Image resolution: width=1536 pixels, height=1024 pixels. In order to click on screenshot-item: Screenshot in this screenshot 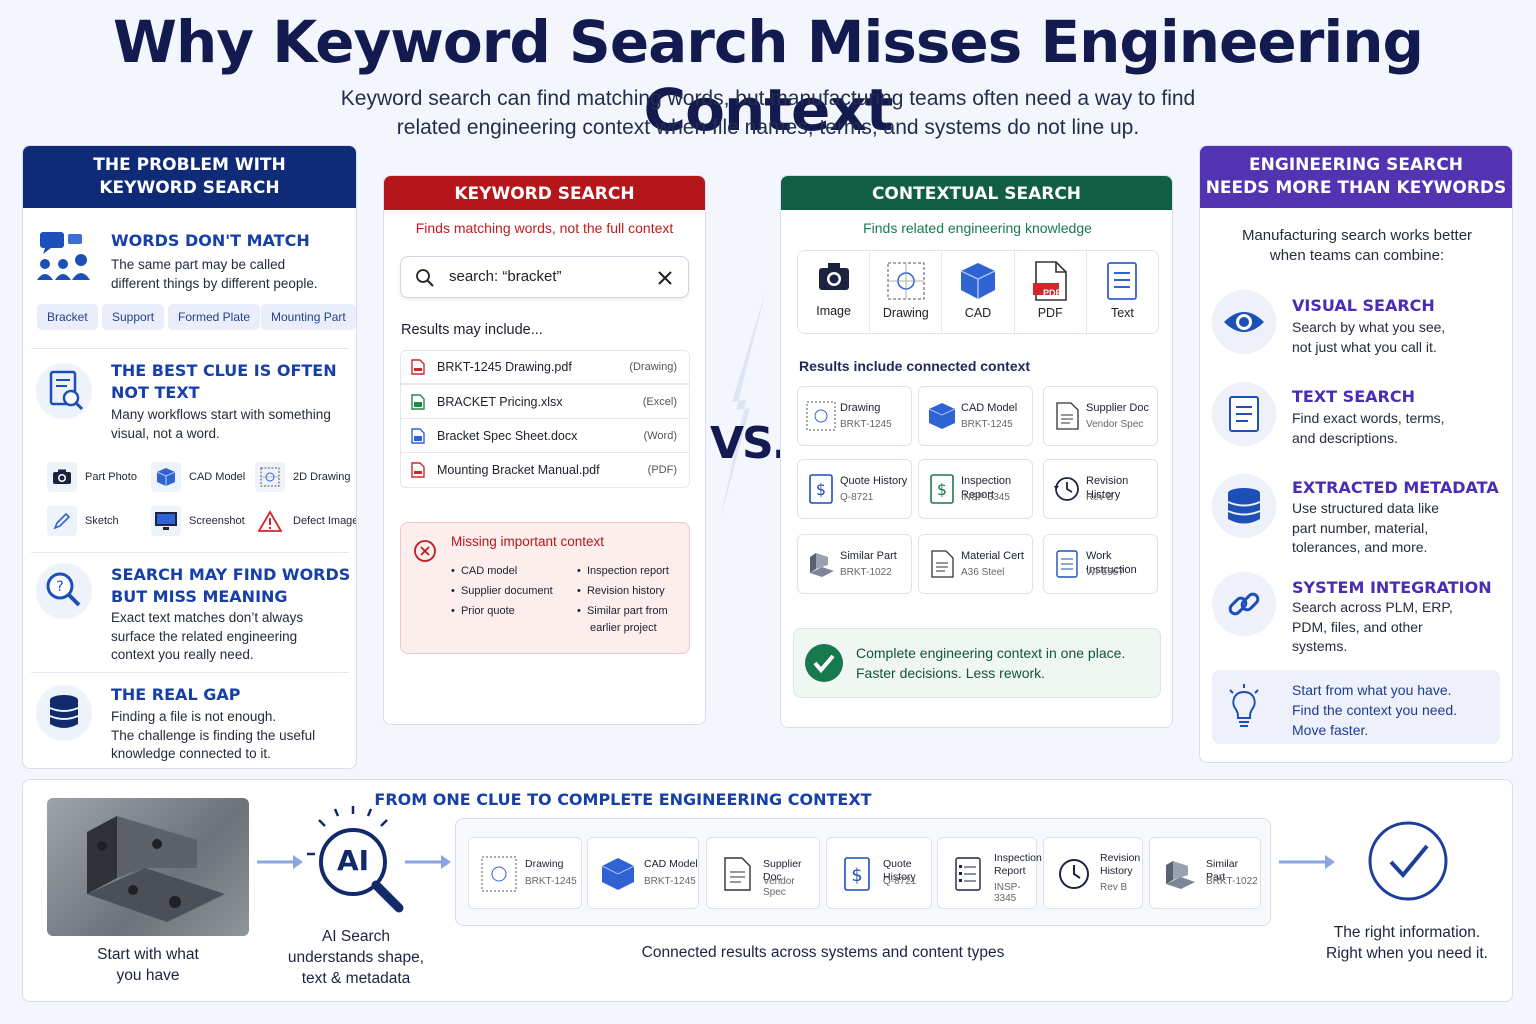, I will do `click(198, 521)`.